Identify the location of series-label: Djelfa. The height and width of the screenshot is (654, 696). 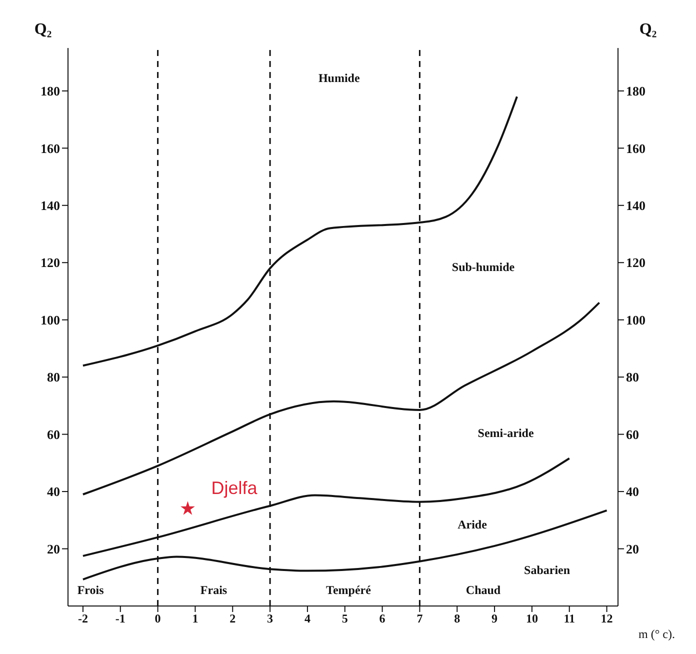
(234, 488).